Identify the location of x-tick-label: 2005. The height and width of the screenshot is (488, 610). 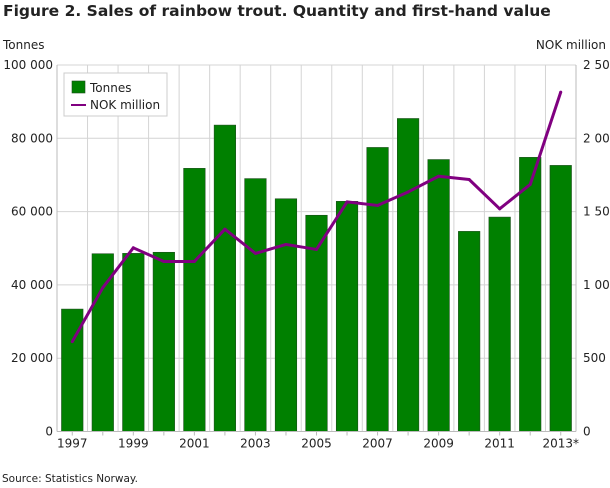
(316, 444).